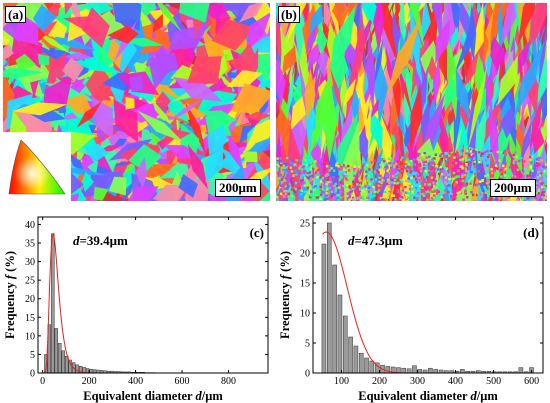  Describe the element at coordinates (30, 281) in the screenshot. I see `y-tick-label: 25` at that location.